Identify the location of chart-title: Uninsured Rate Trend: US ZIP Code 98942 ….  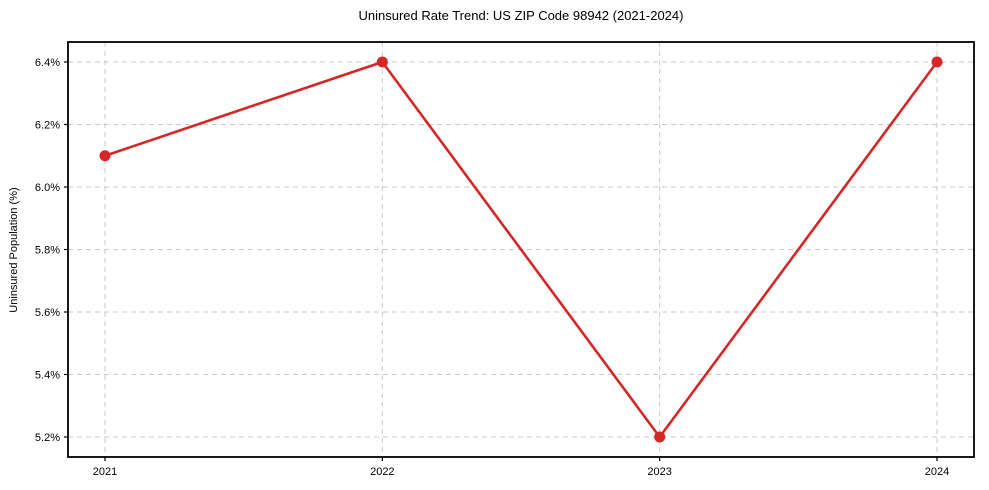
(521, 15).